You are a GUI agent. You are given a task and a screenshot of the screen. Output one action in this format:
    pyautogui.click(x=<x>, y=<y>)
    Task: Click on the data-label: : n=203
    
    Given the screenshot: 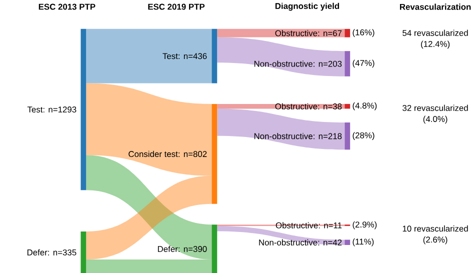 What is the action you would take?
    pyautogui.click(x=328, y=63)
    